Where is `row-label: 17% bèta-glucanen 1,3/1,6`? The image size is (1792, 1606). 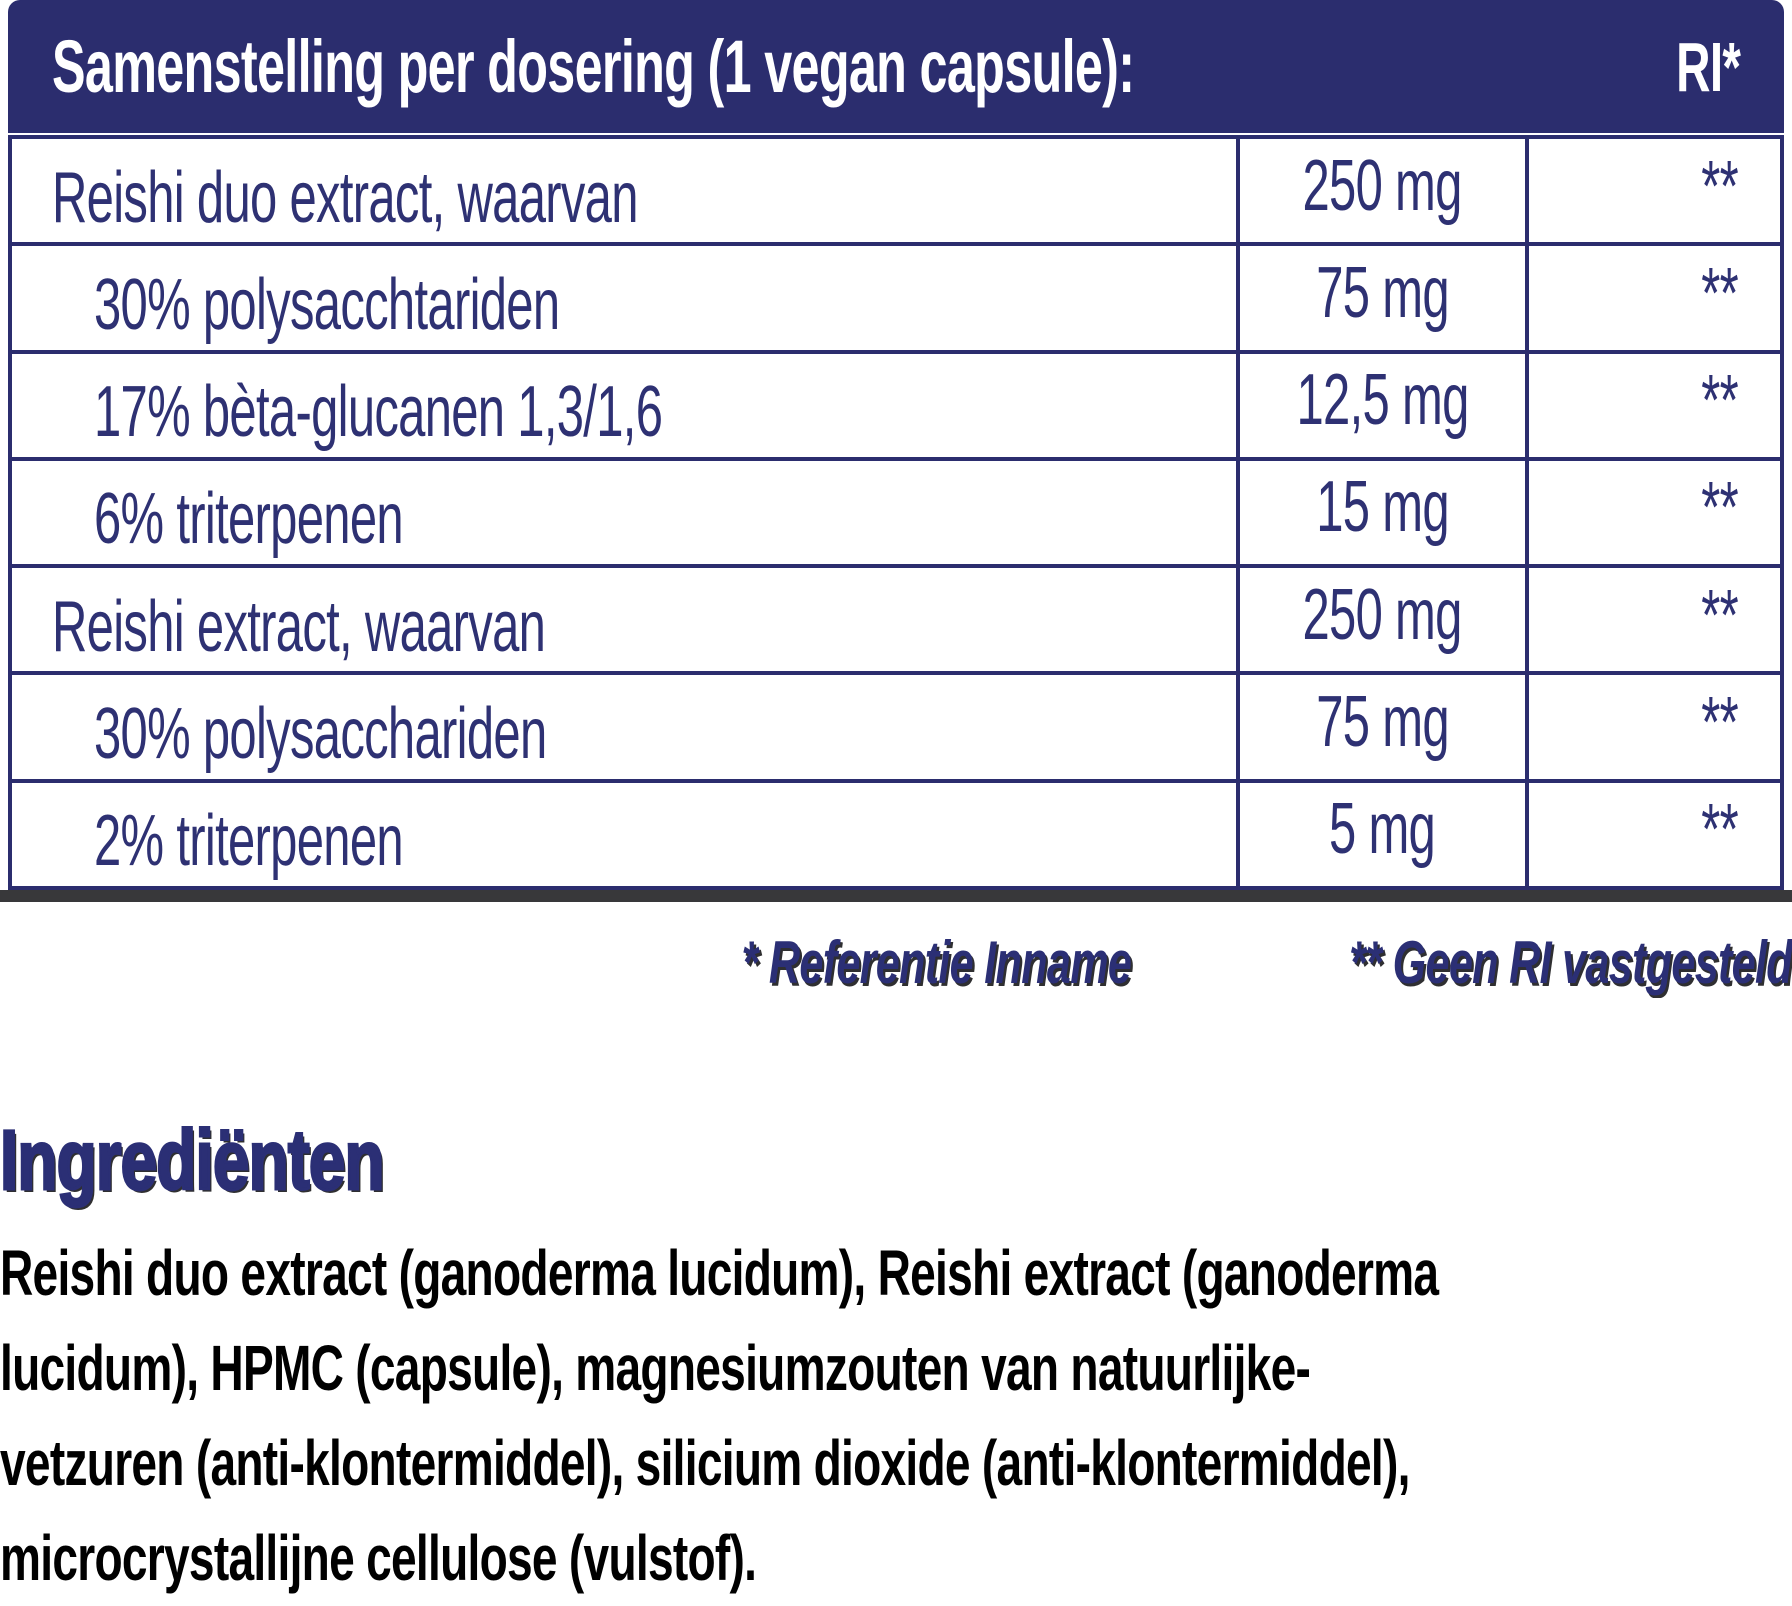
row-label: 17% bèta-glucanen 1,3/1,6 is located at coordinates (624, 405).